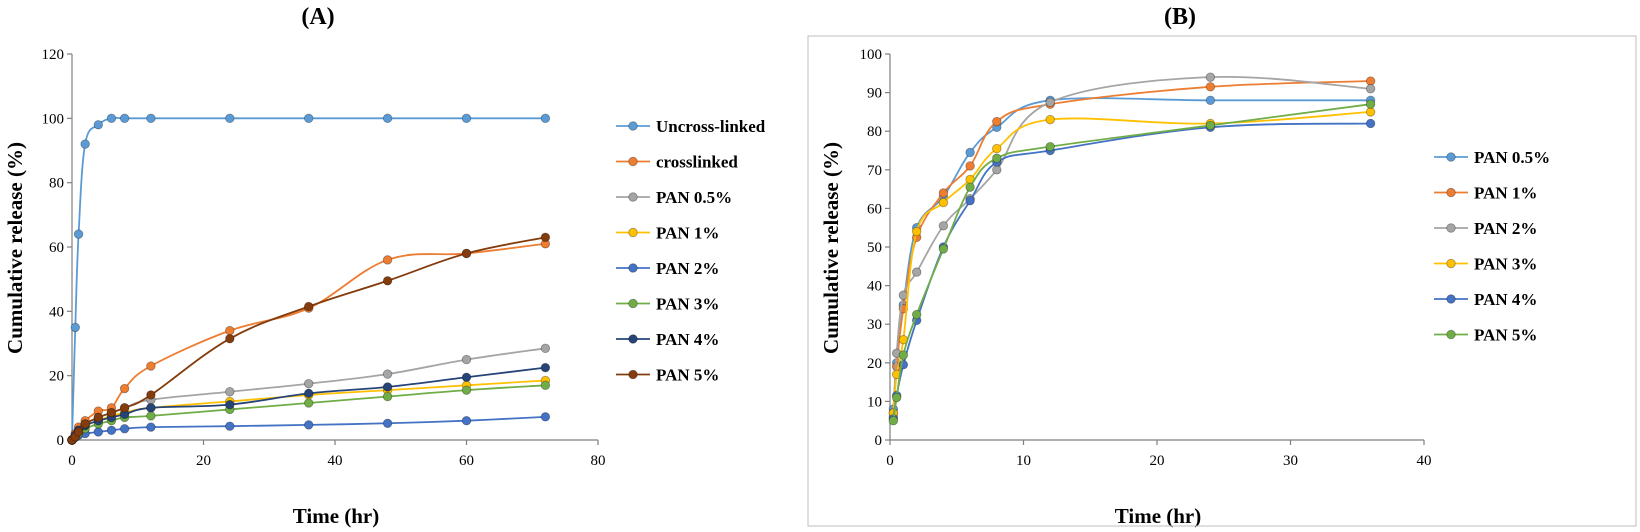  I want to click on chart-a-x-tick-label: 20, so click(203, 461).